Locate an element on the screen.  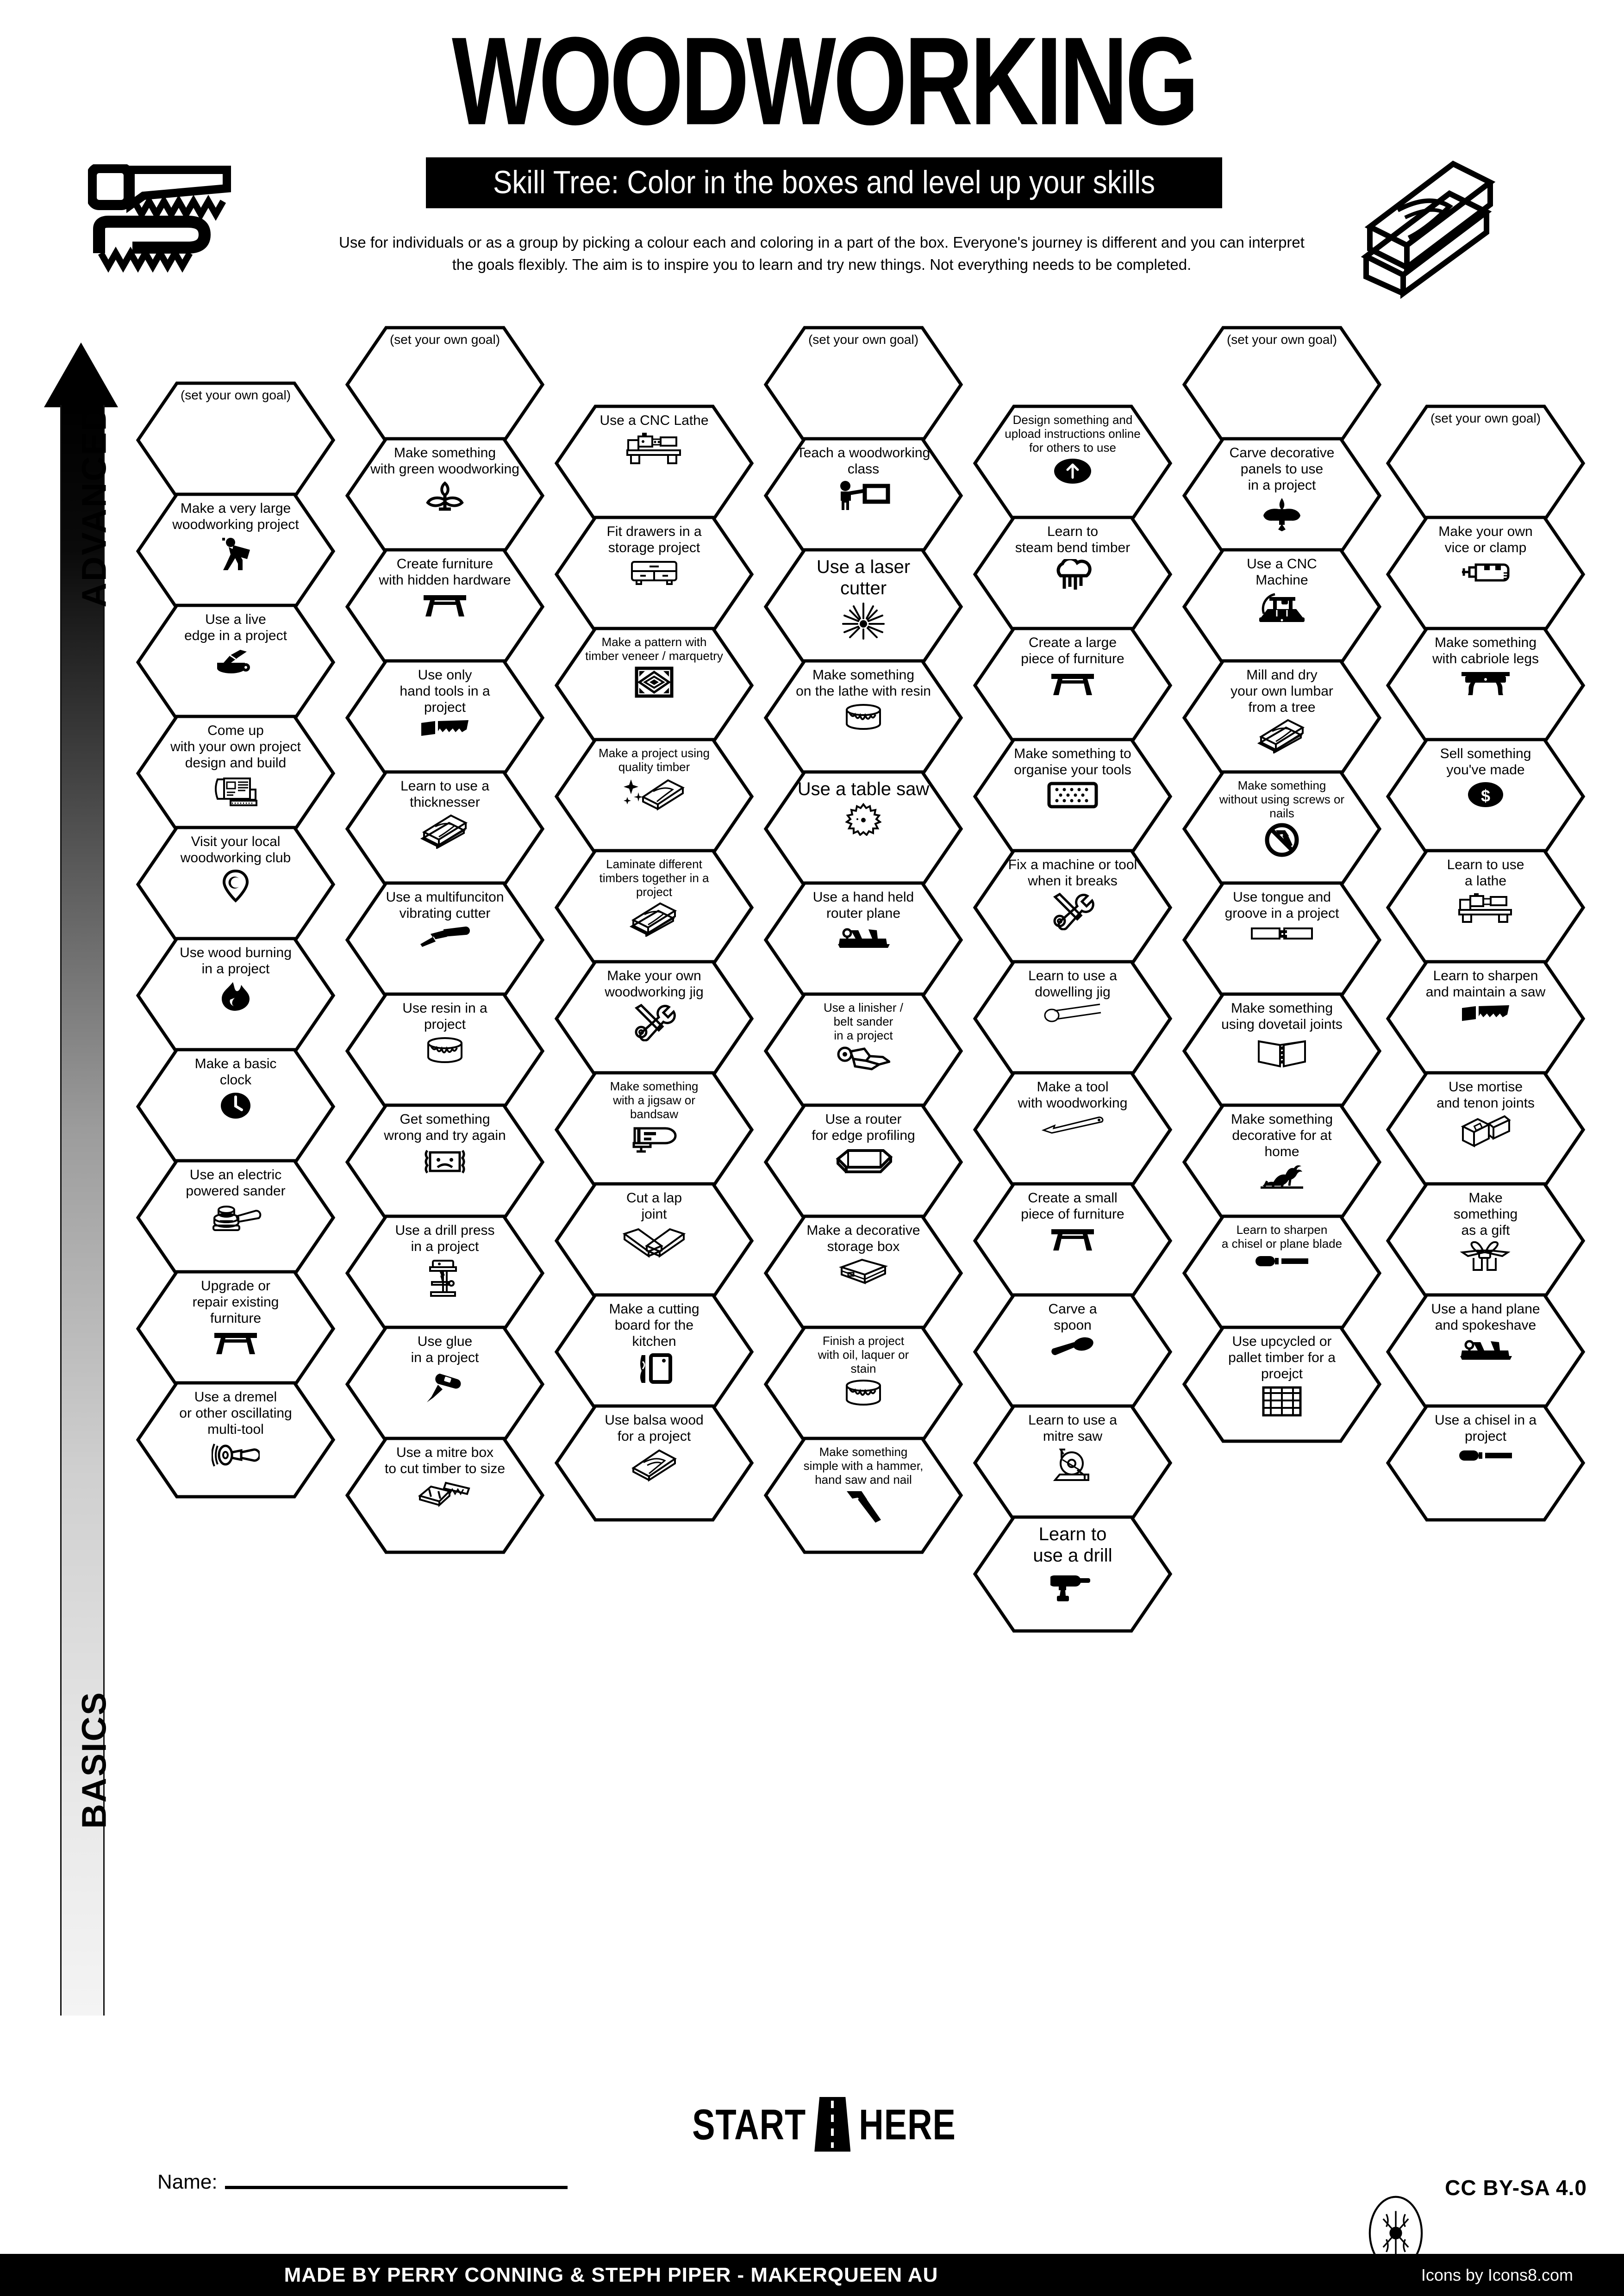
skill-hex: Learn to use a drill is located at coordinates (1072, 1574).